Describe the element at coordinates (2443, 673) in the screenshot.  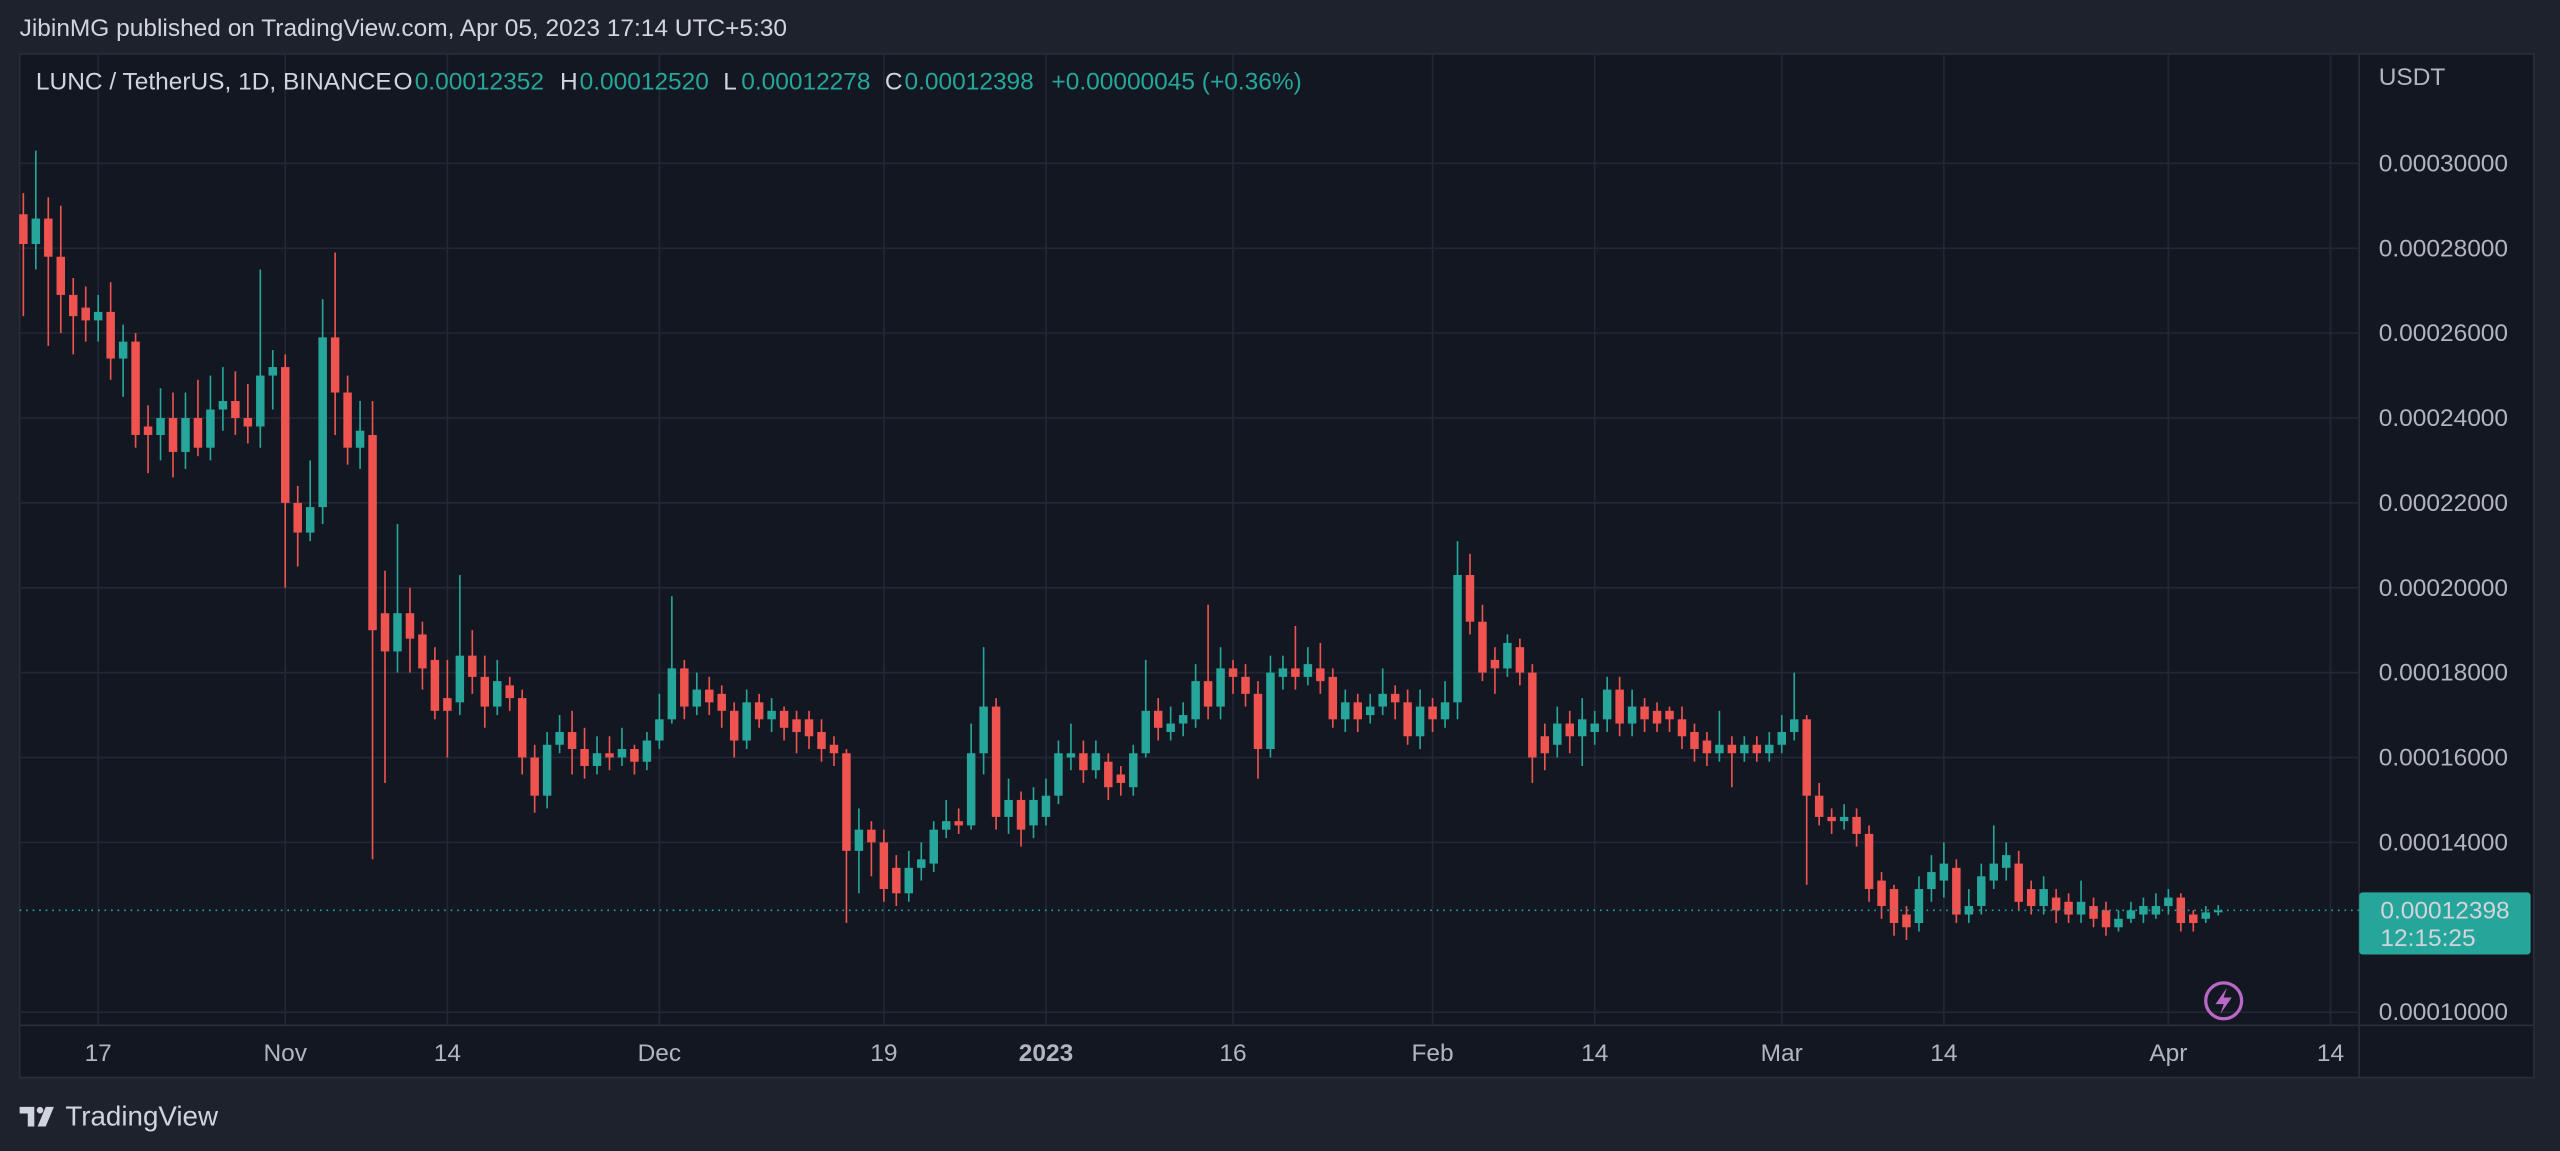
I see `y-tick-label: 0.00018000` at that location.